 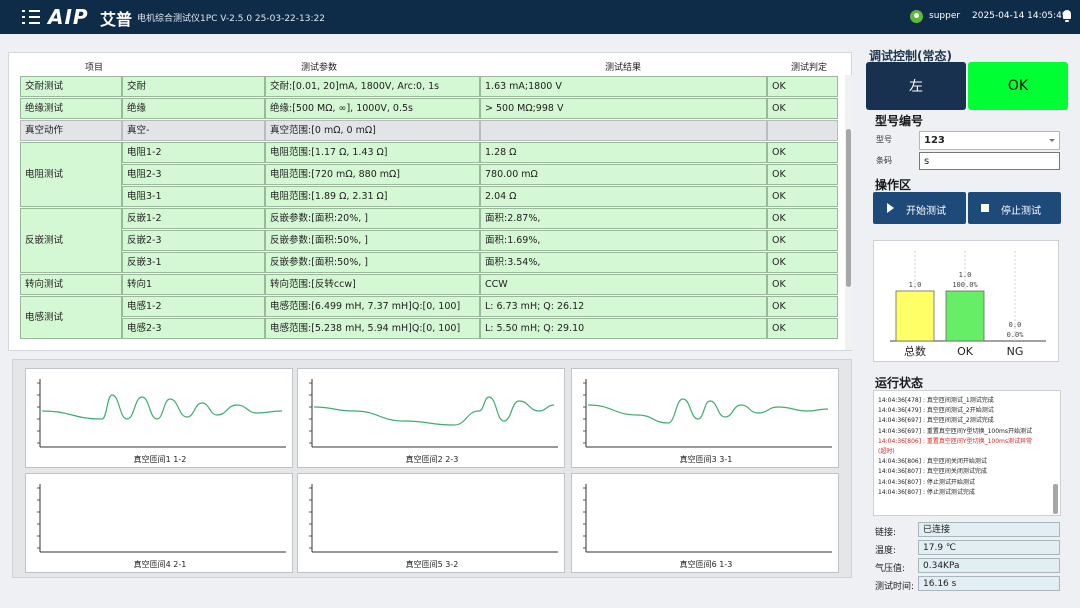 I want to click on user-icon, so click(x=916, y=16).